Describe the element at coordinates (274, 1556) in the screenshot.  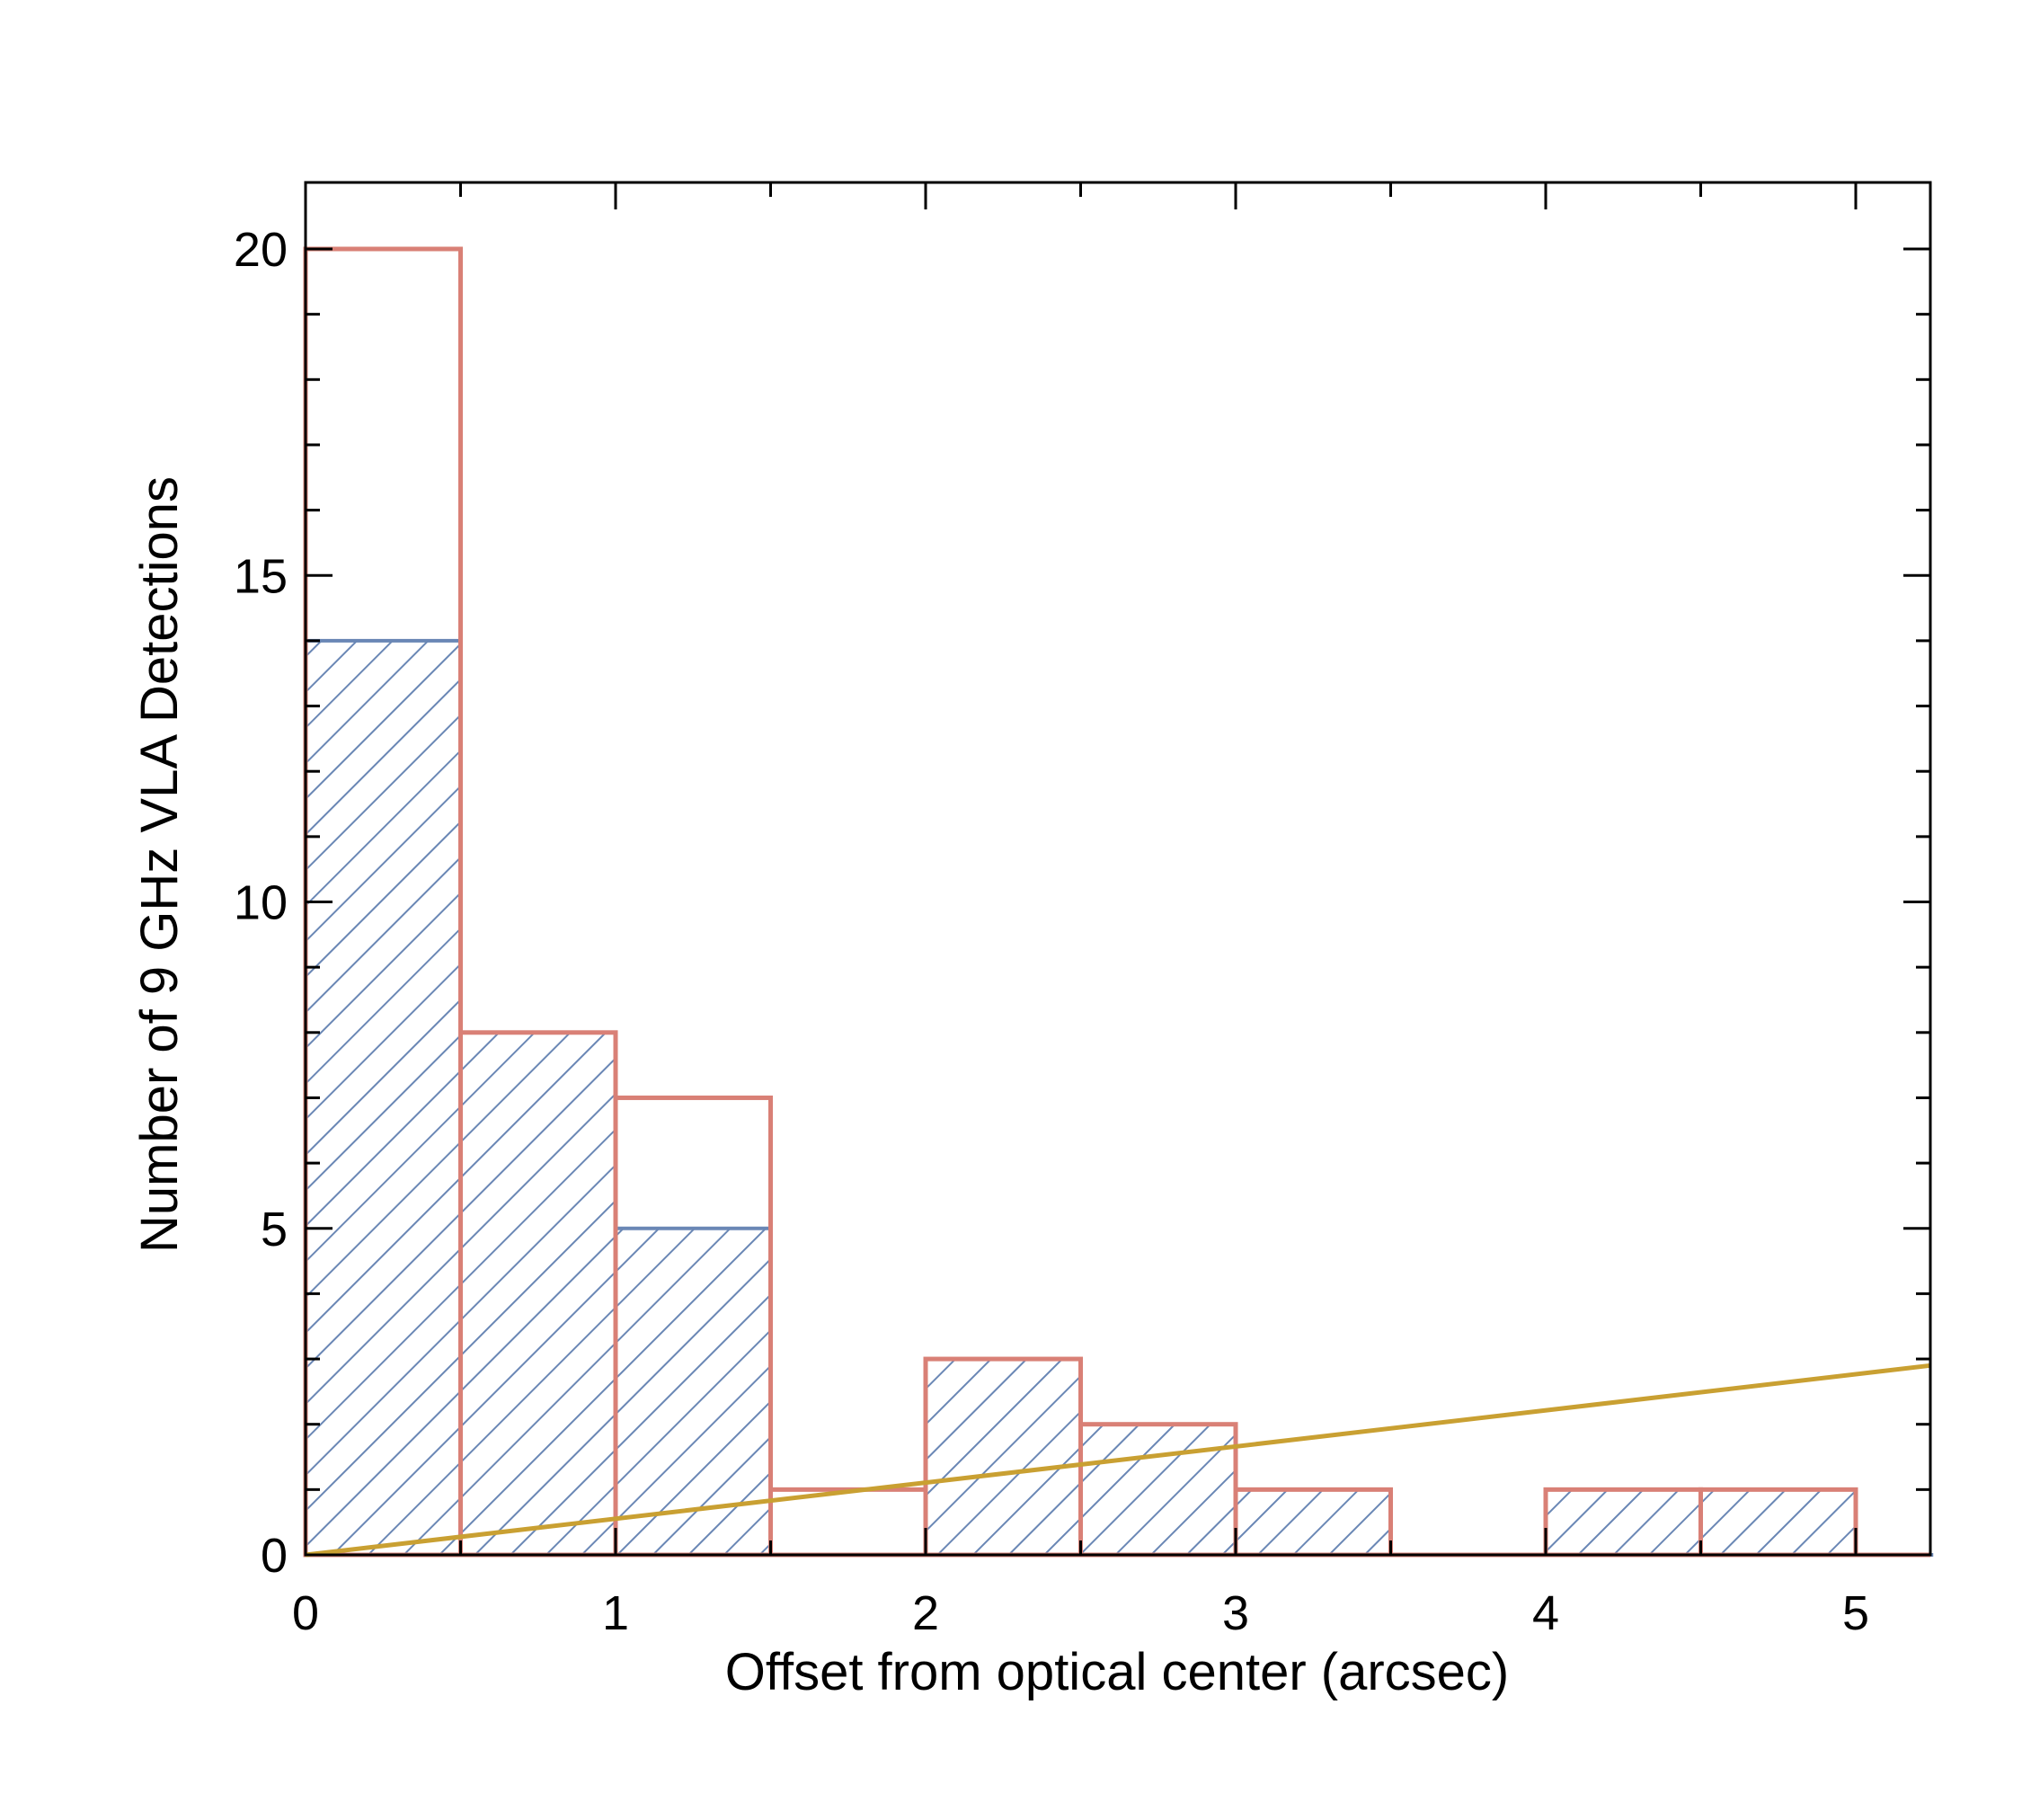
I see `y-tick-label: 0` at that location.